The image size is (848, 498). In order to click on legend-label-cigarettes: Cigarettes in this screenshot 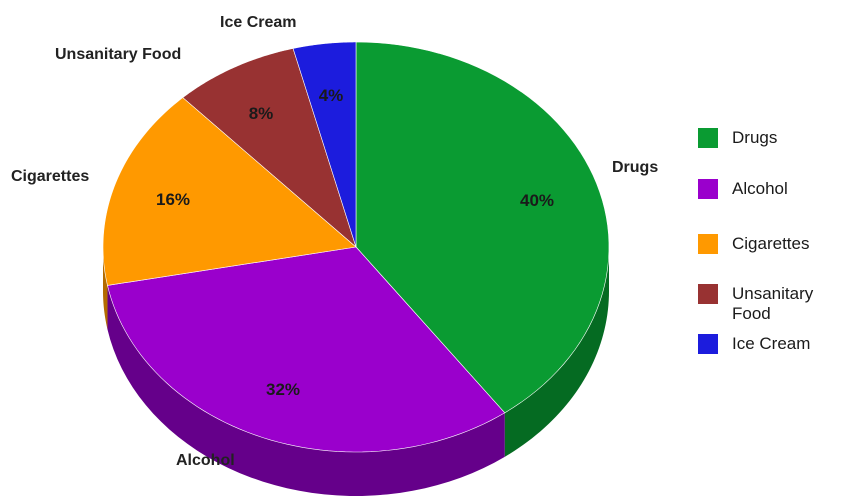, I will do `click(771, 243)`.